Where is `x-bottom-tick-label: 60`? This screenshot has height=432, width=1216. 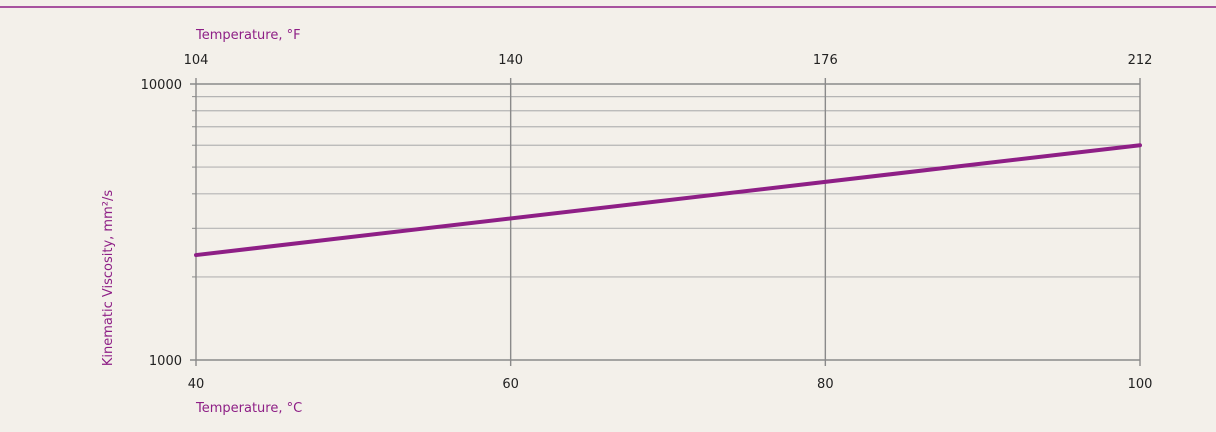
x-bottom-tick-label: 60 is located at coordinates (510, 384).